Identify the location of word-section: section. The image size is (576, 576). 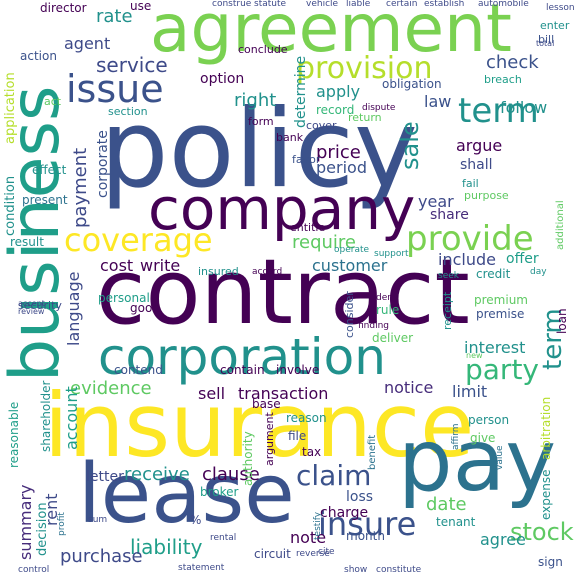
(128, 111).